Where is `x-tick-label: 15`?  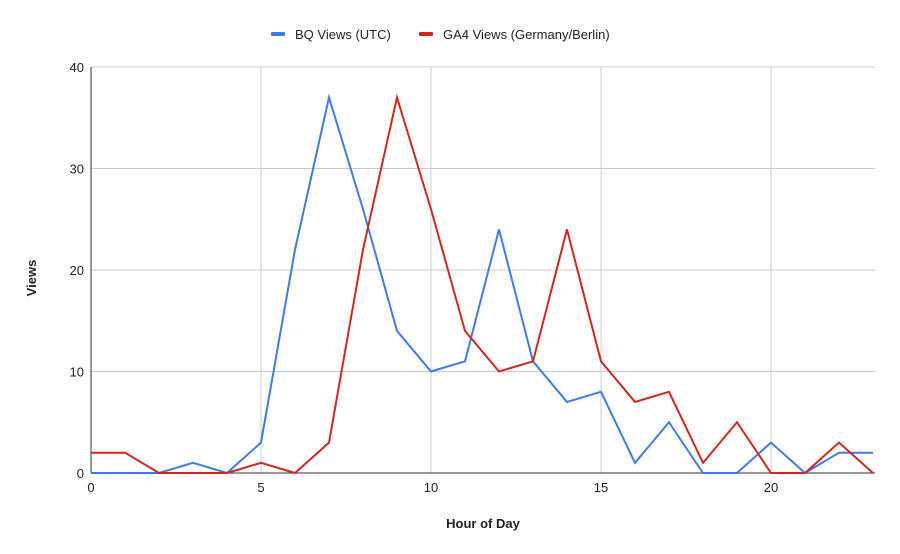 x-tick-label: 15 is located at coordinates (601, 487).